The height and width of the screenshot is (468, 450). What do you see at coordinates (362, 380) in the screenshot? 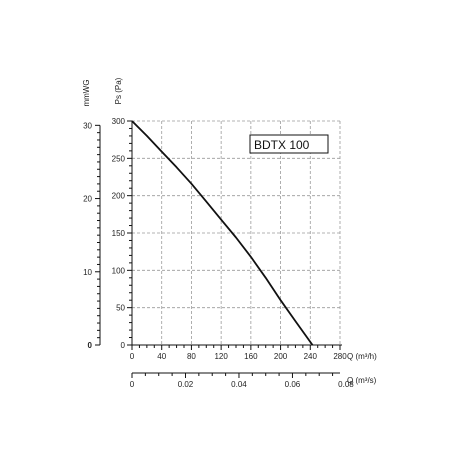
I see `x2-axis-label: Q (m³/s)` at bounding box center [362, 380].